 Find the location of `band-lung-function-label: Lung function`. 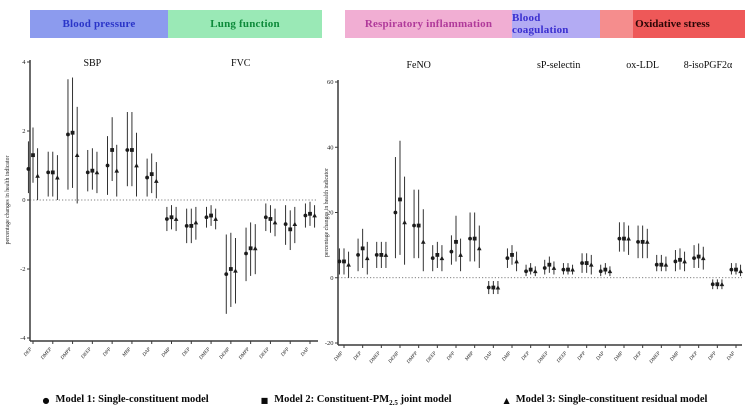

band-lung-function-label: Lung function is located at coordinates (245, 24).